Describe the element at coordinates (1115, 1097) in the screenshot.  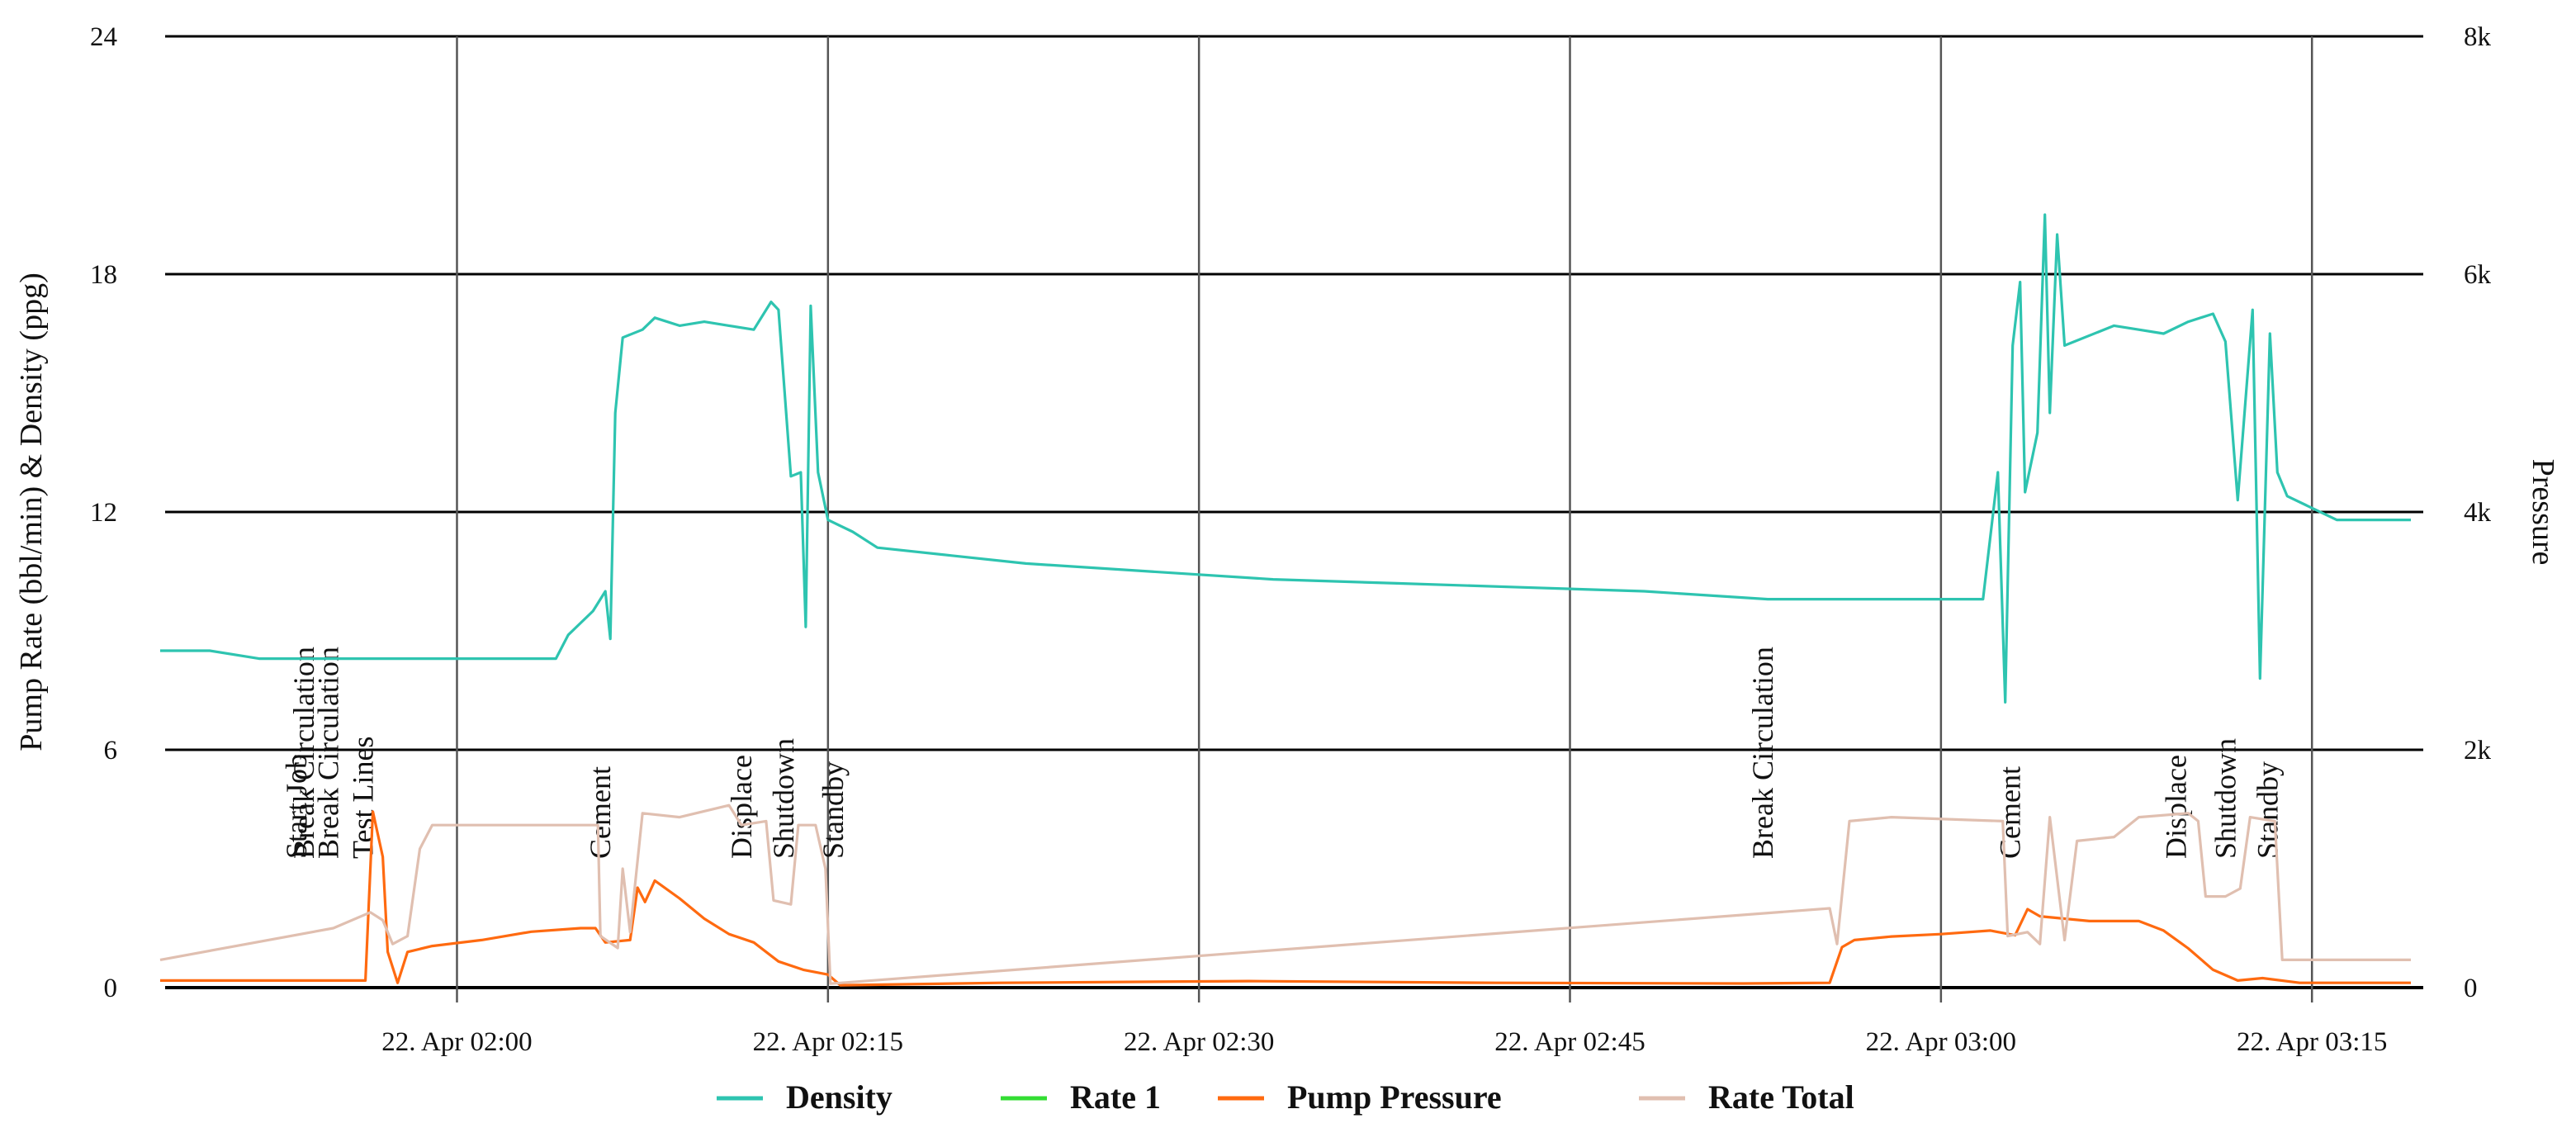
I see `legend-label: Rate 1` at that location.